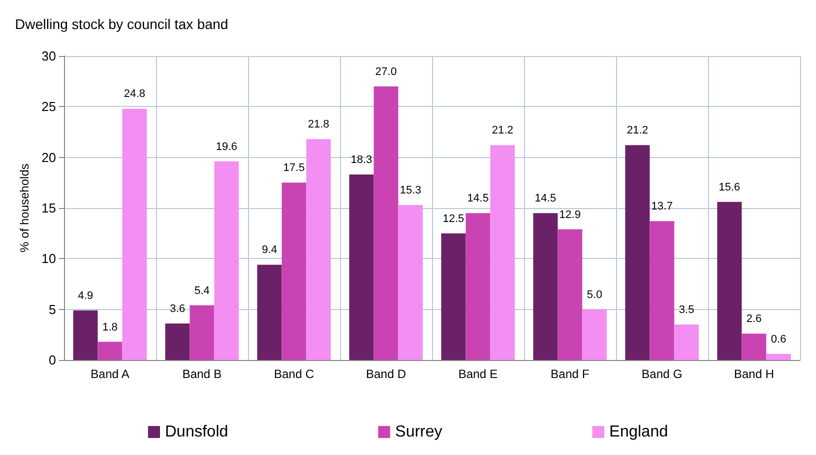 This screenshot has height=455, width=816. I want to click on data-label: 3.6, so click(178, 309).